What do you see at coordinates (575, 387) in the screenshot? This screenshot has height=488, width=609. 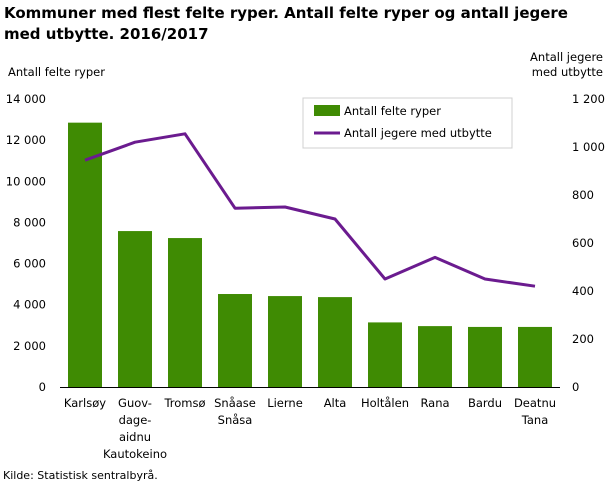 I see `right-tick-label: 0` at bounding box center [575, 387].